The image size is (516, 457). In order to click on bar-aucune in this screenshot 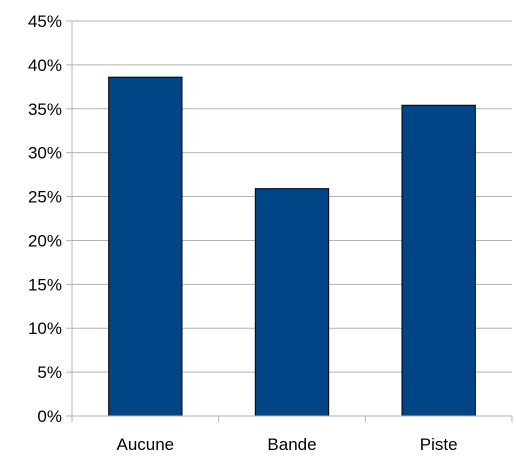, I will do `click(145, 246)`.